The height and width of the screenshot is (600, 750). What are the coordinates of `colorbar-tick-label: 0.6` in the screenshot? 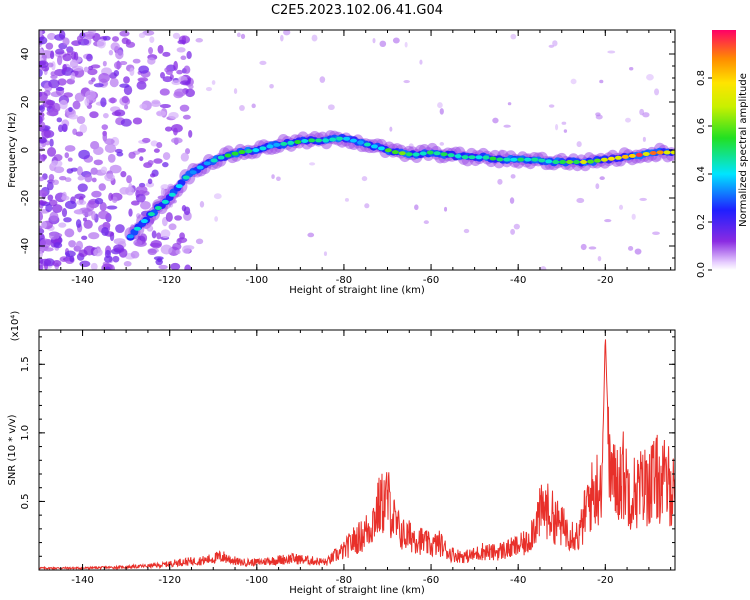 It's located at (701, 126).